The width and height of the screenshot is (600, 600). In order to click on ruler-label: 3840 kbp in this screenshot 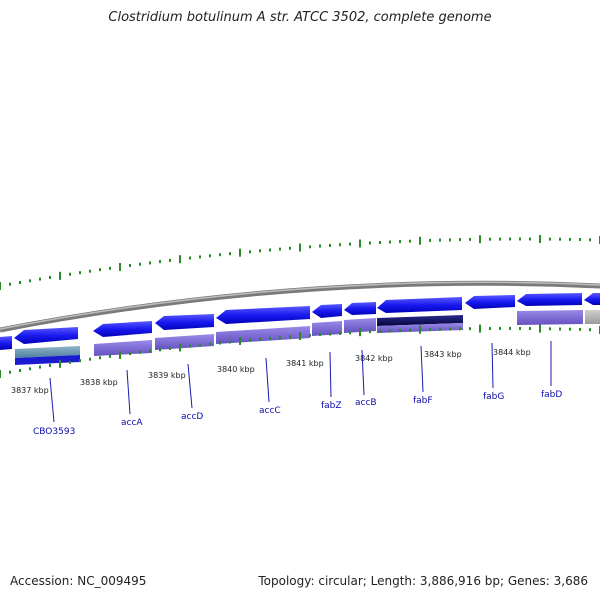, I will do `click(236, 369)`.